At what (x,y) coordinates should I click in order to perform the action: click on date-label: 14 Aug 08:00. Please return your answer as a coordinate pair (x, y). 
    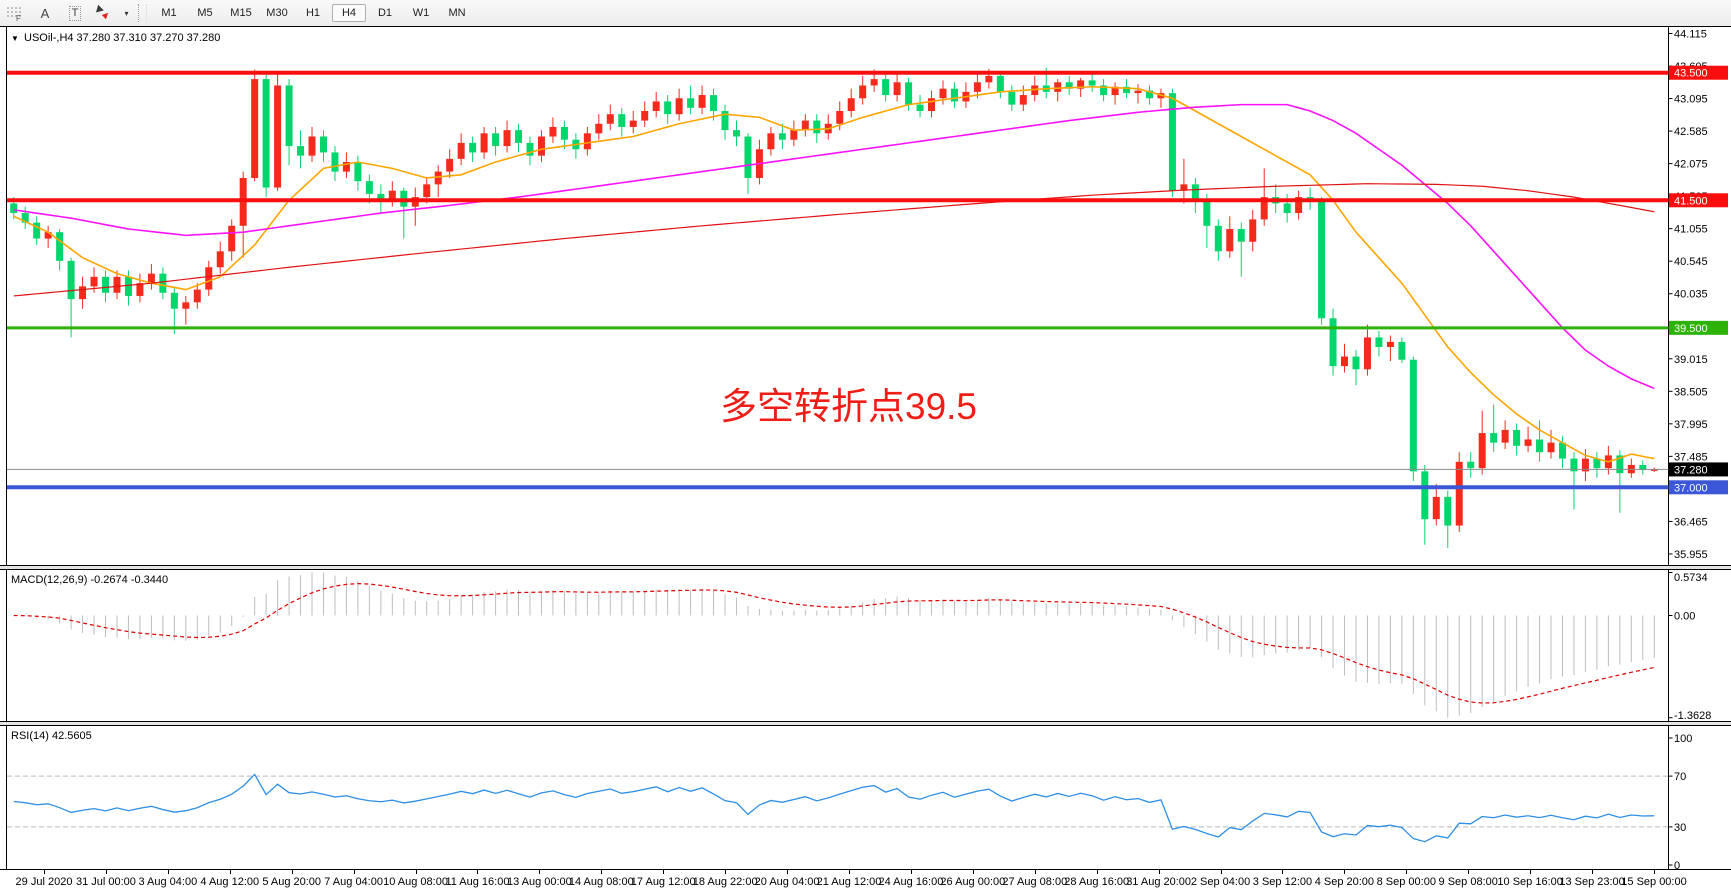
    Looking at the image, I should click on (601, 882).